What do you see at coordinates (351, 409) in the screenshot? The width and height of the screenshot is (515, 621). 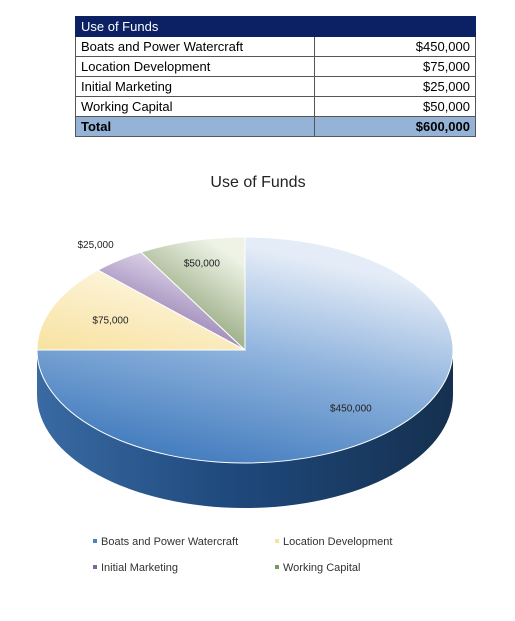 I see `data-label-boats-and-power-watercraft: $450,000` at bounding box center [351, 409].